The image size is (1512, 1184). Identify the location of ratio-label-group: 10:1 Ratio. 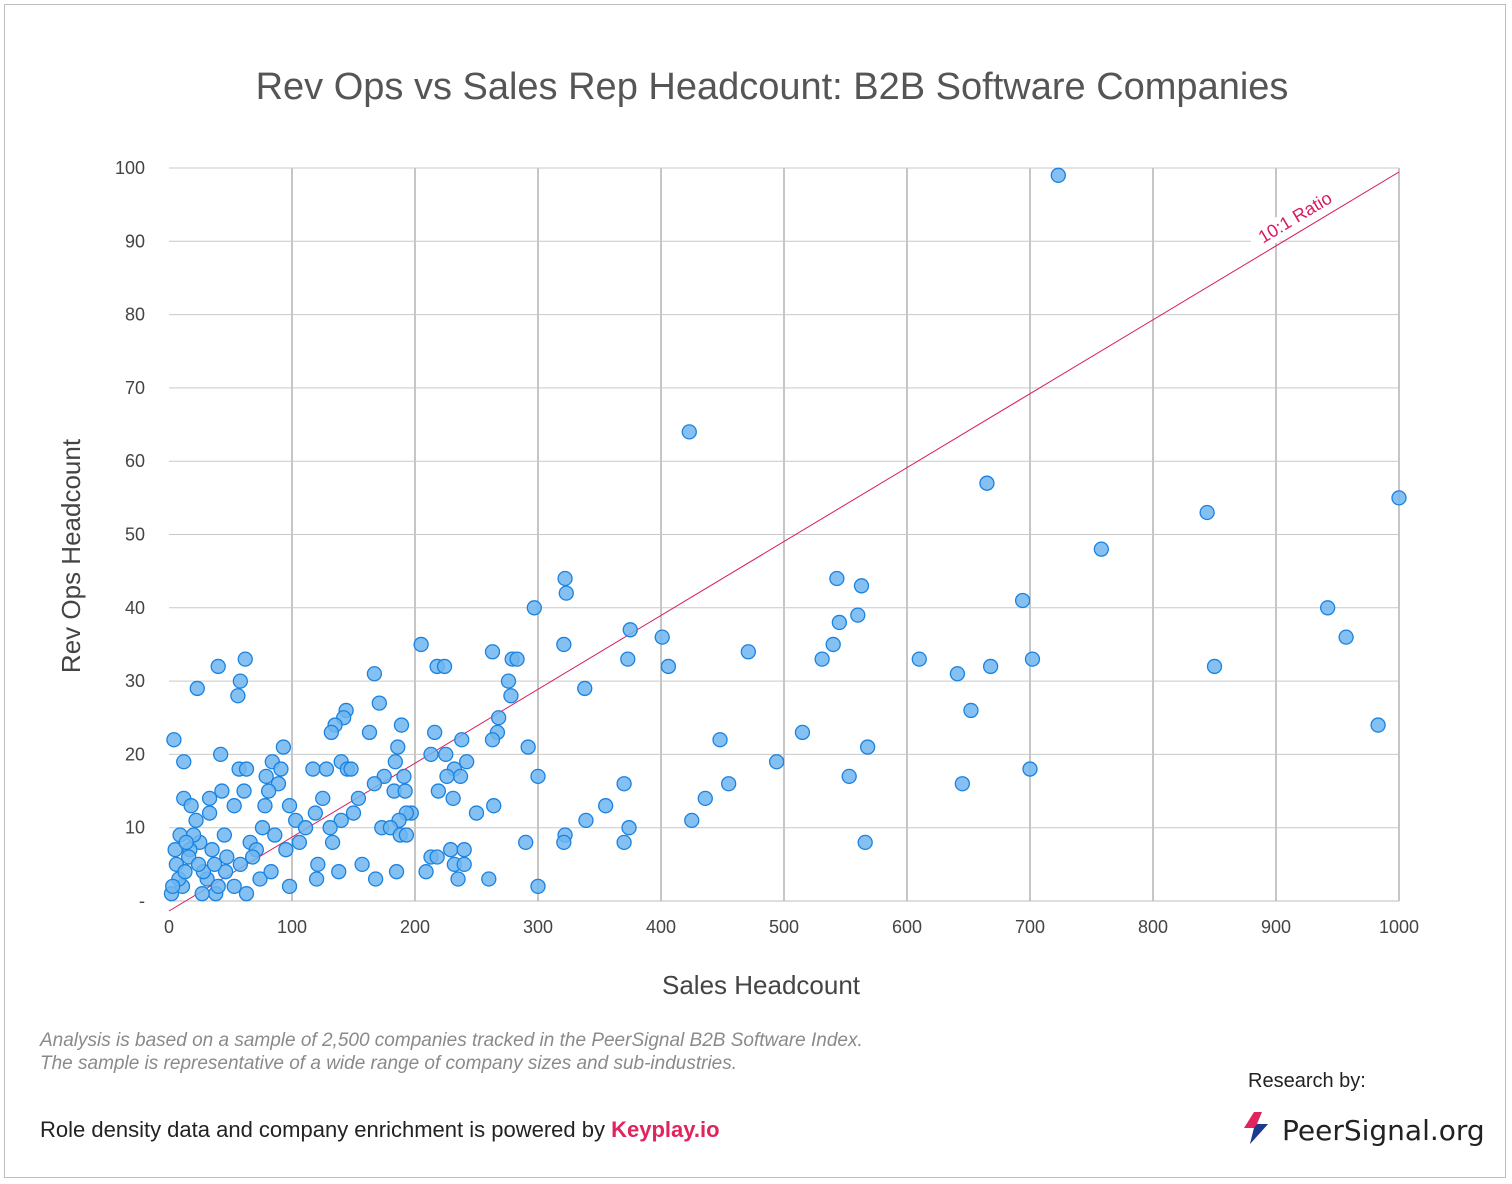
(1296, 218).